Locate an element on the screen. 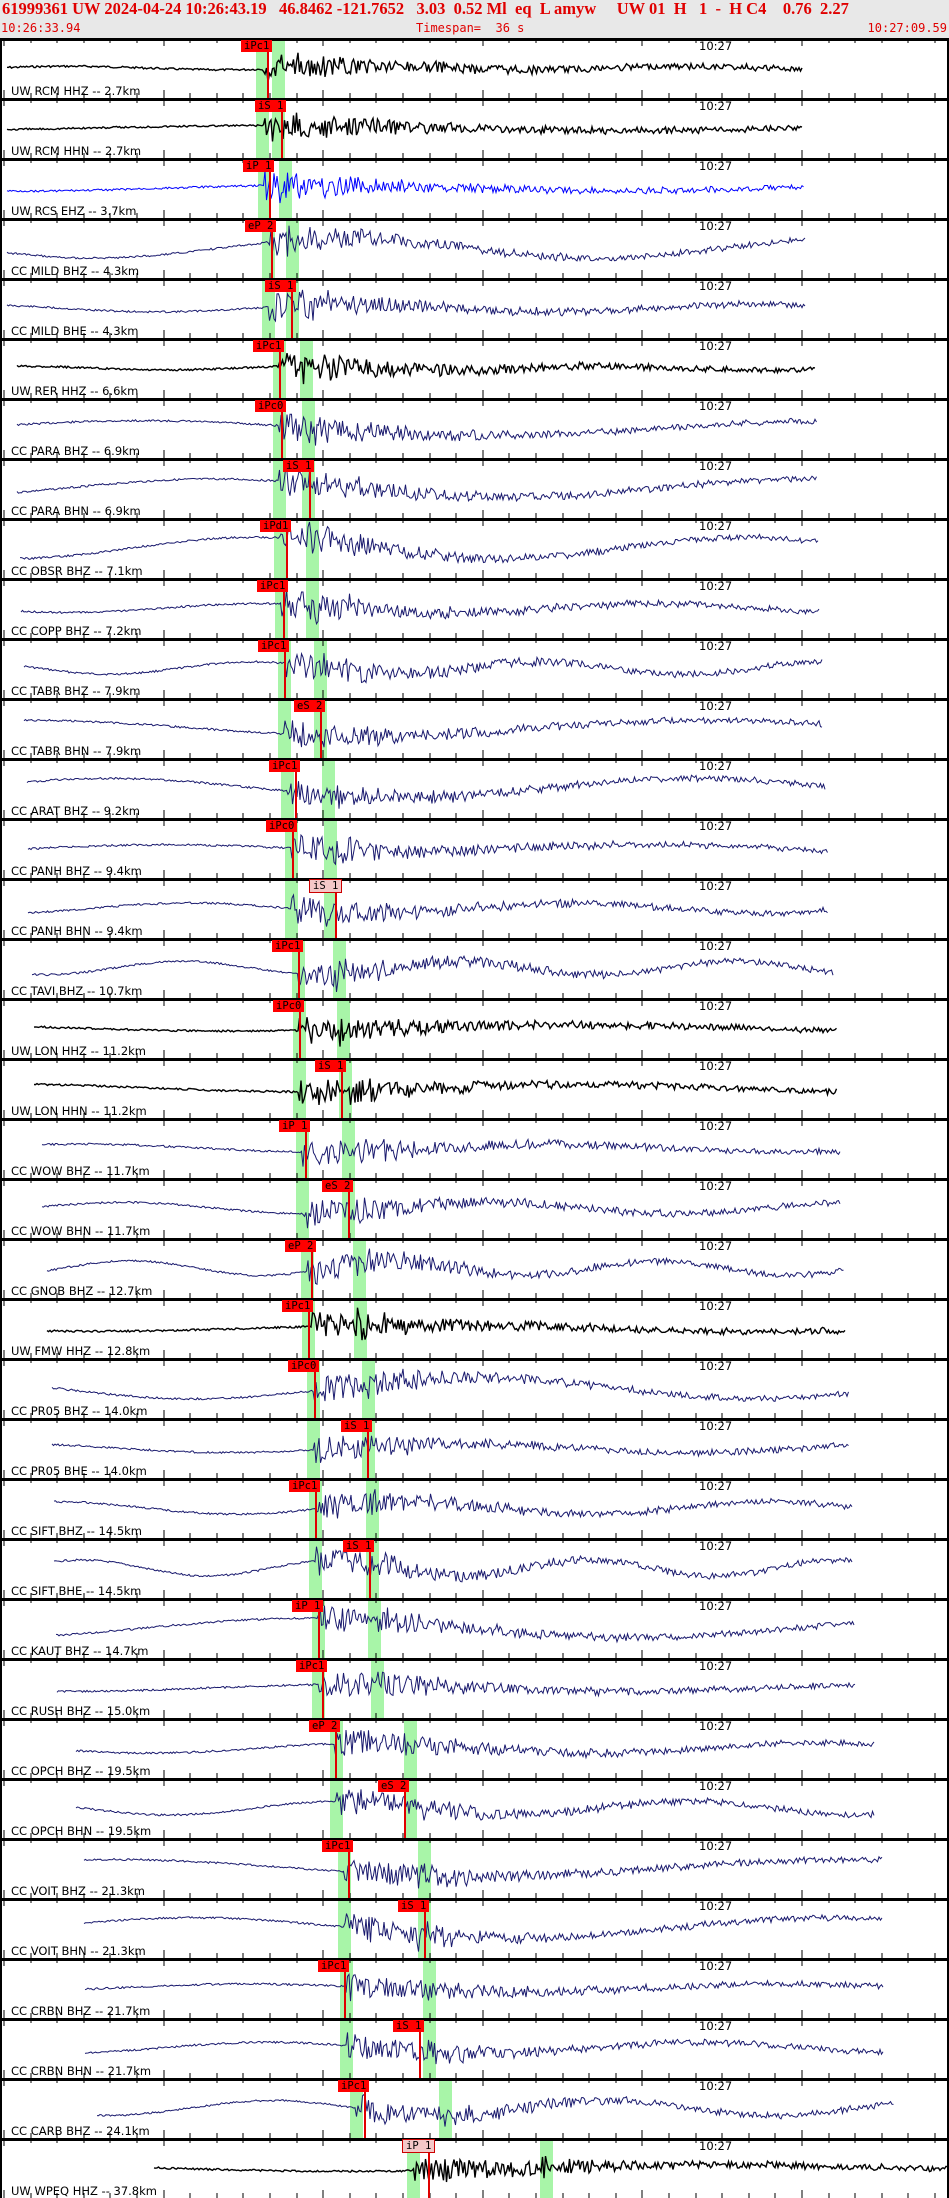  seismogram-trace: iPc1 10:27 CC TAVI BHZ -- 10.7km is located at coordinates (474, 968).